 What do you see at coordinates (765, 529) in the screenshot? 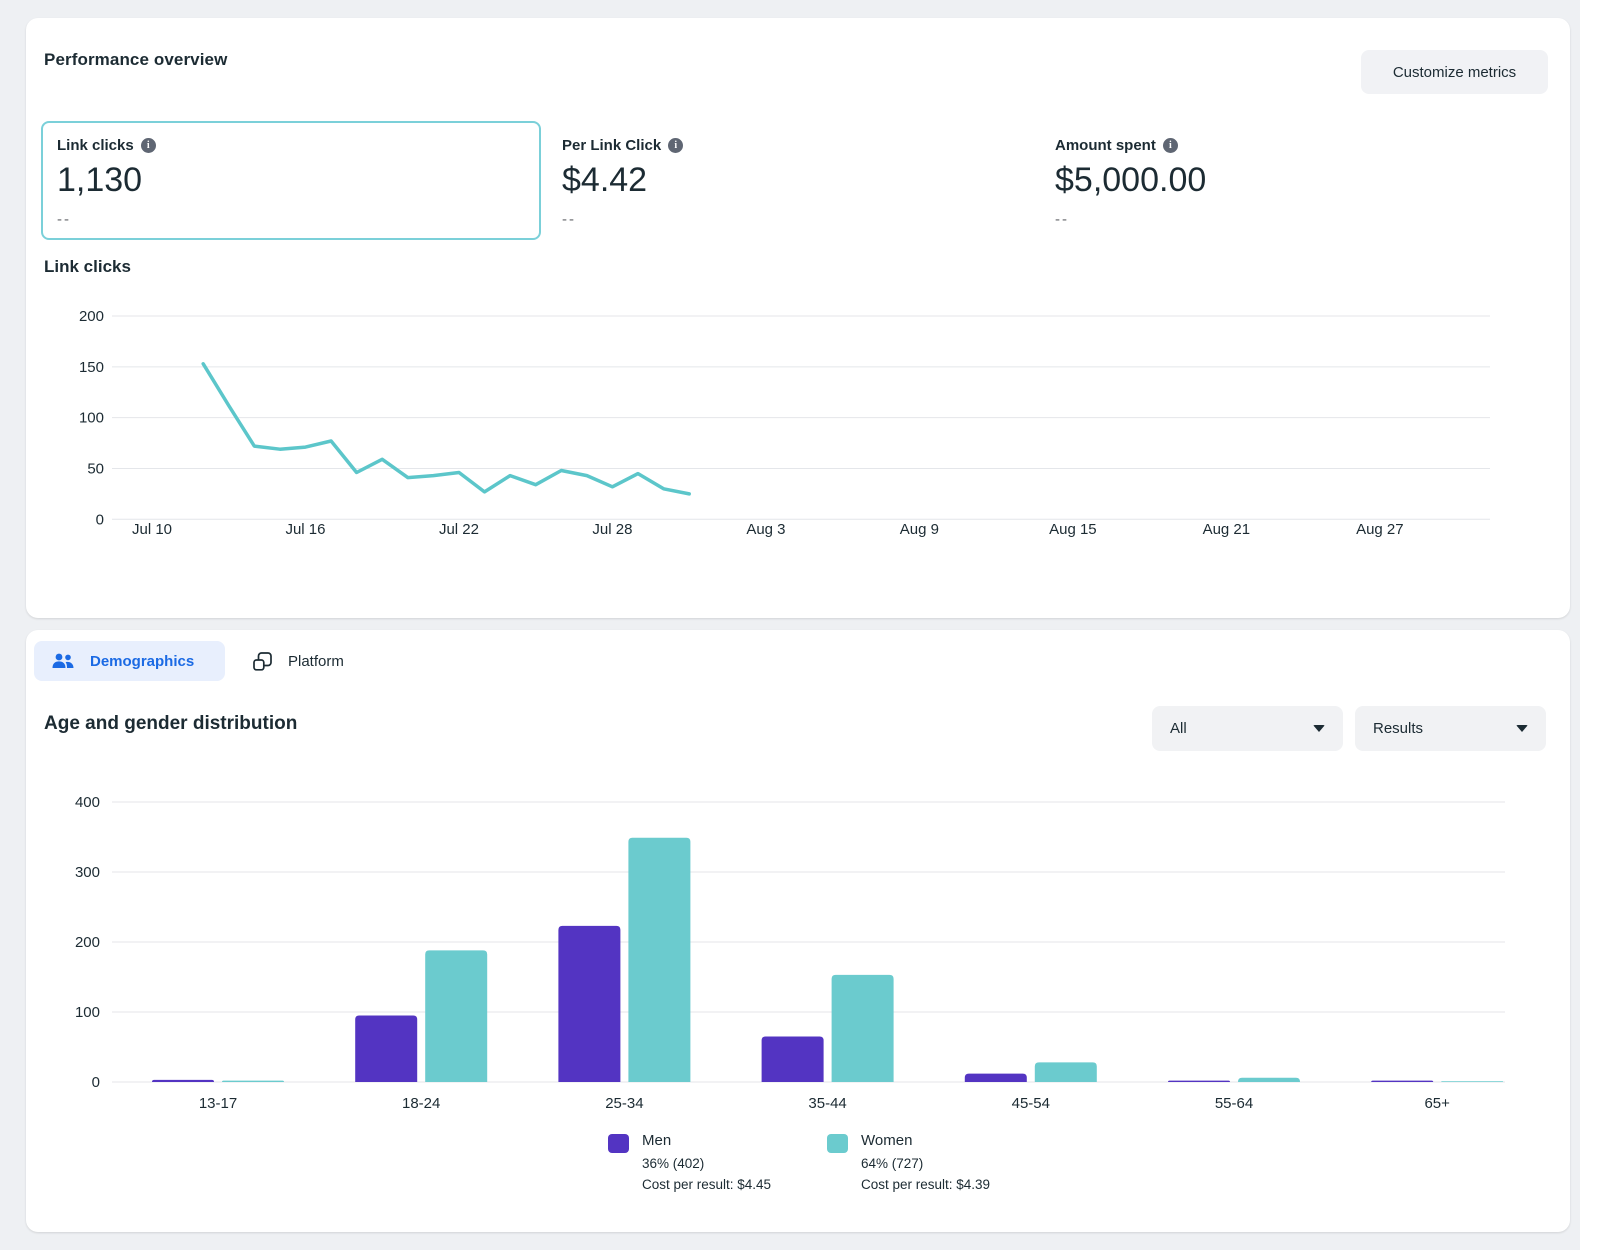
I see `svg-text: Aug 3` at bounding box center [765, 529].